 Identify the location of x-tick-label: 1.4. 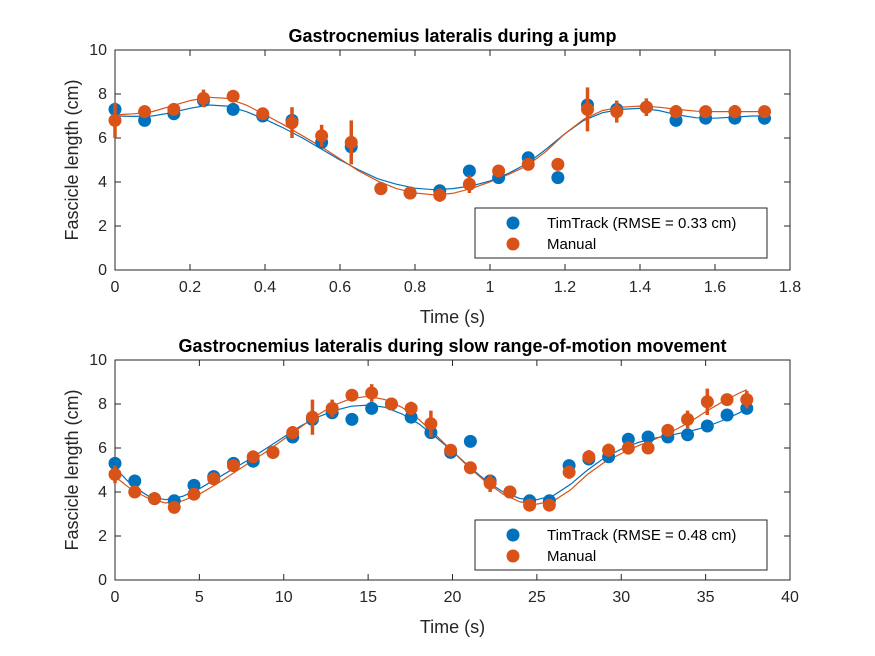
(640, 287).